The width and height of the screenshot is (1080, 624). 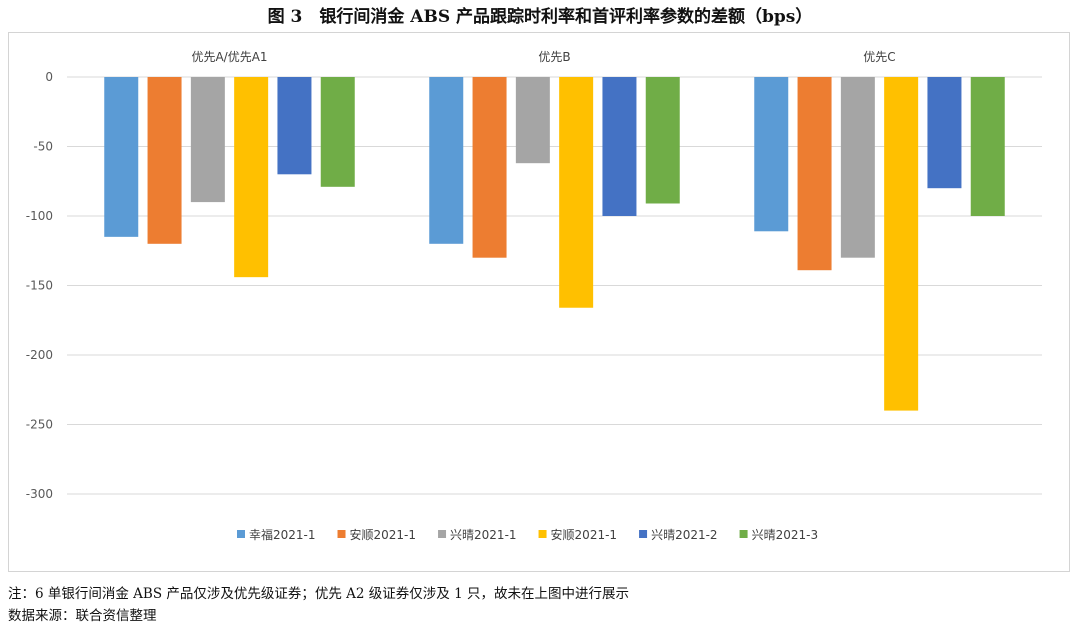 What do you see at coordinates (554, 57) in the screenshot?
I see `category-label: 优先B` at bounding box center [554, 57].